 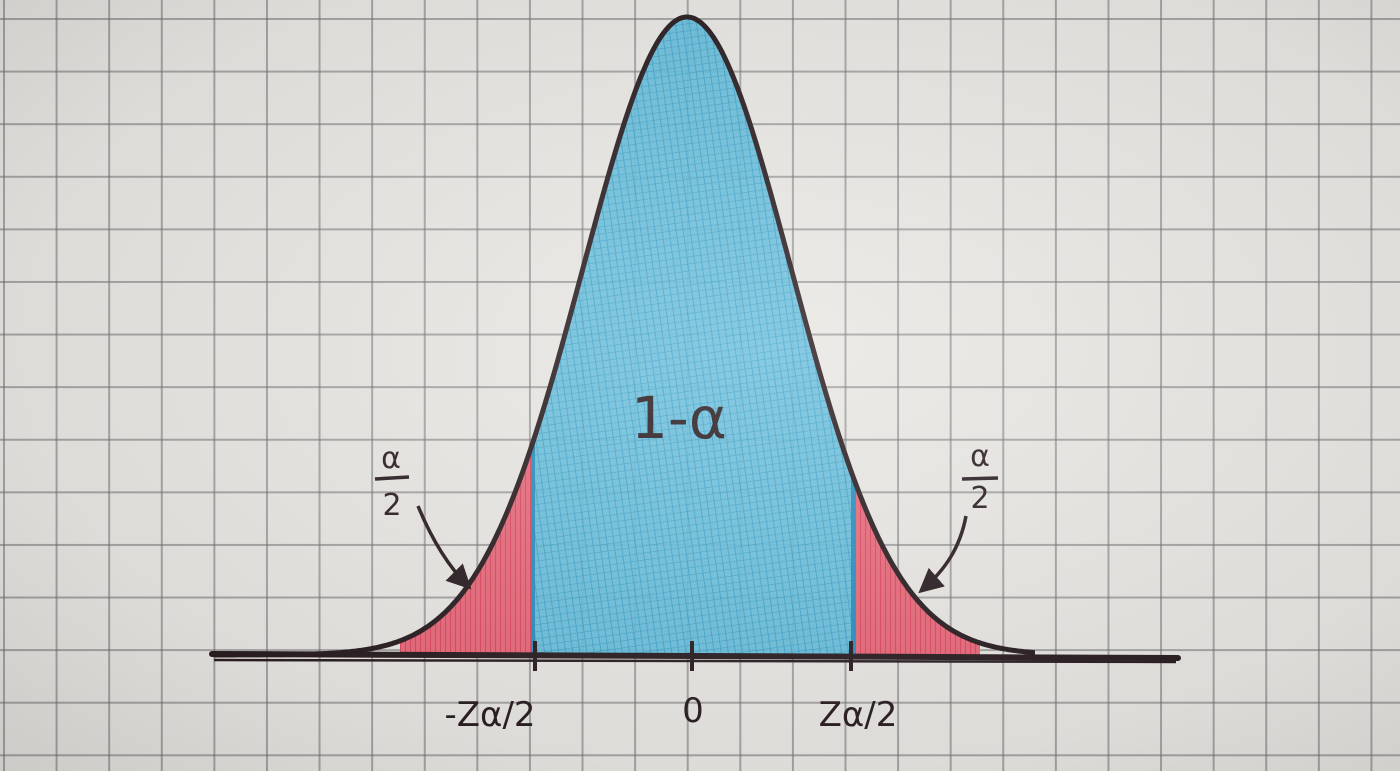 What do you see at coordinates (979, 498) in the screenshot?
I see `right-tail-label-denominator: 2` at bounding box center [979, 498].